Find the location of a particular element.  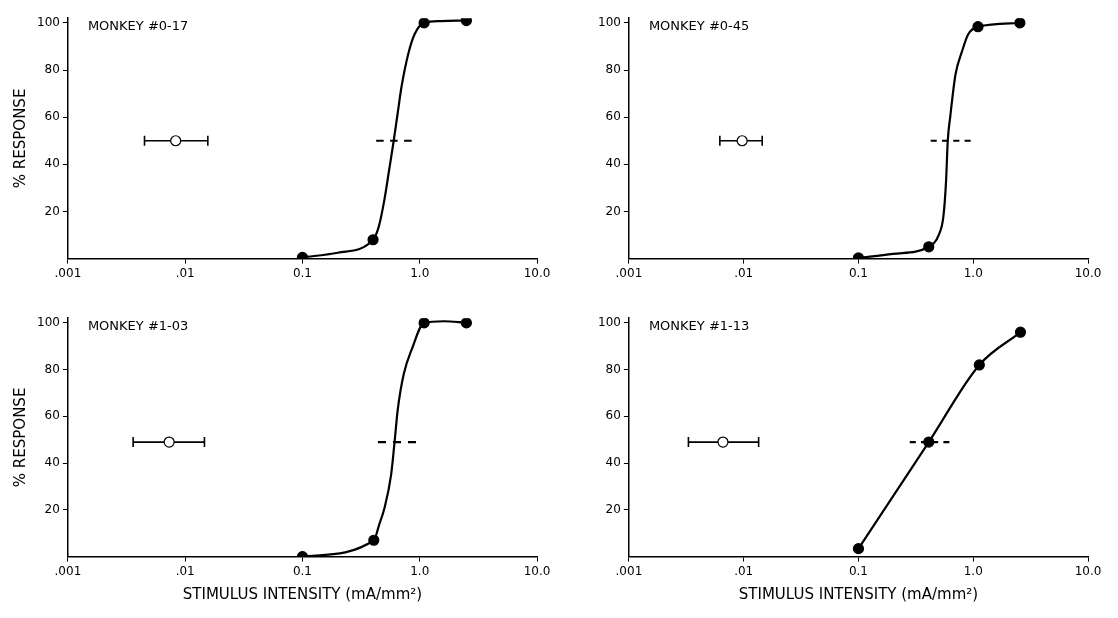

chart-title: MONKEY #1-13 is located at coordinates (699, 326).